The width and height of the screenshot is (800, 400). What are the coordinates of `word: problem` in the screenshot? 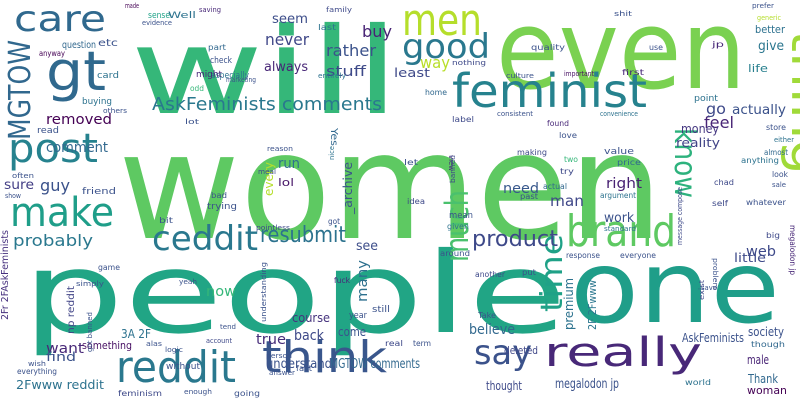 It's located at (715, 274).